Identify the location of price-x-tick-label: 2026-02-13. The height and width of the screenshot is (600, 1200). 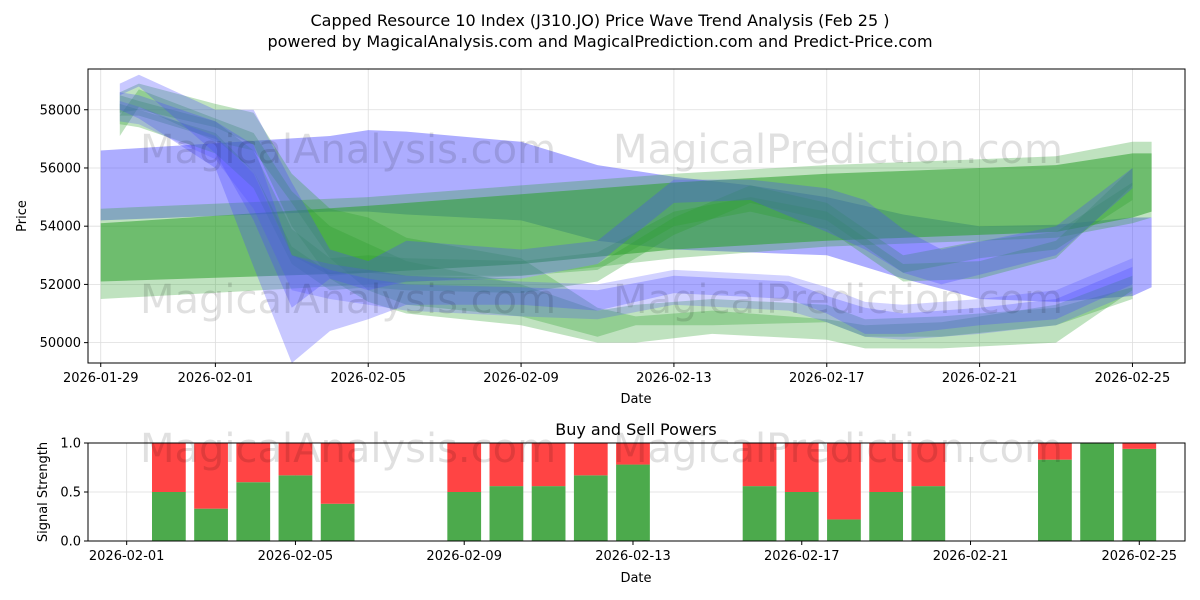
(674, 378).